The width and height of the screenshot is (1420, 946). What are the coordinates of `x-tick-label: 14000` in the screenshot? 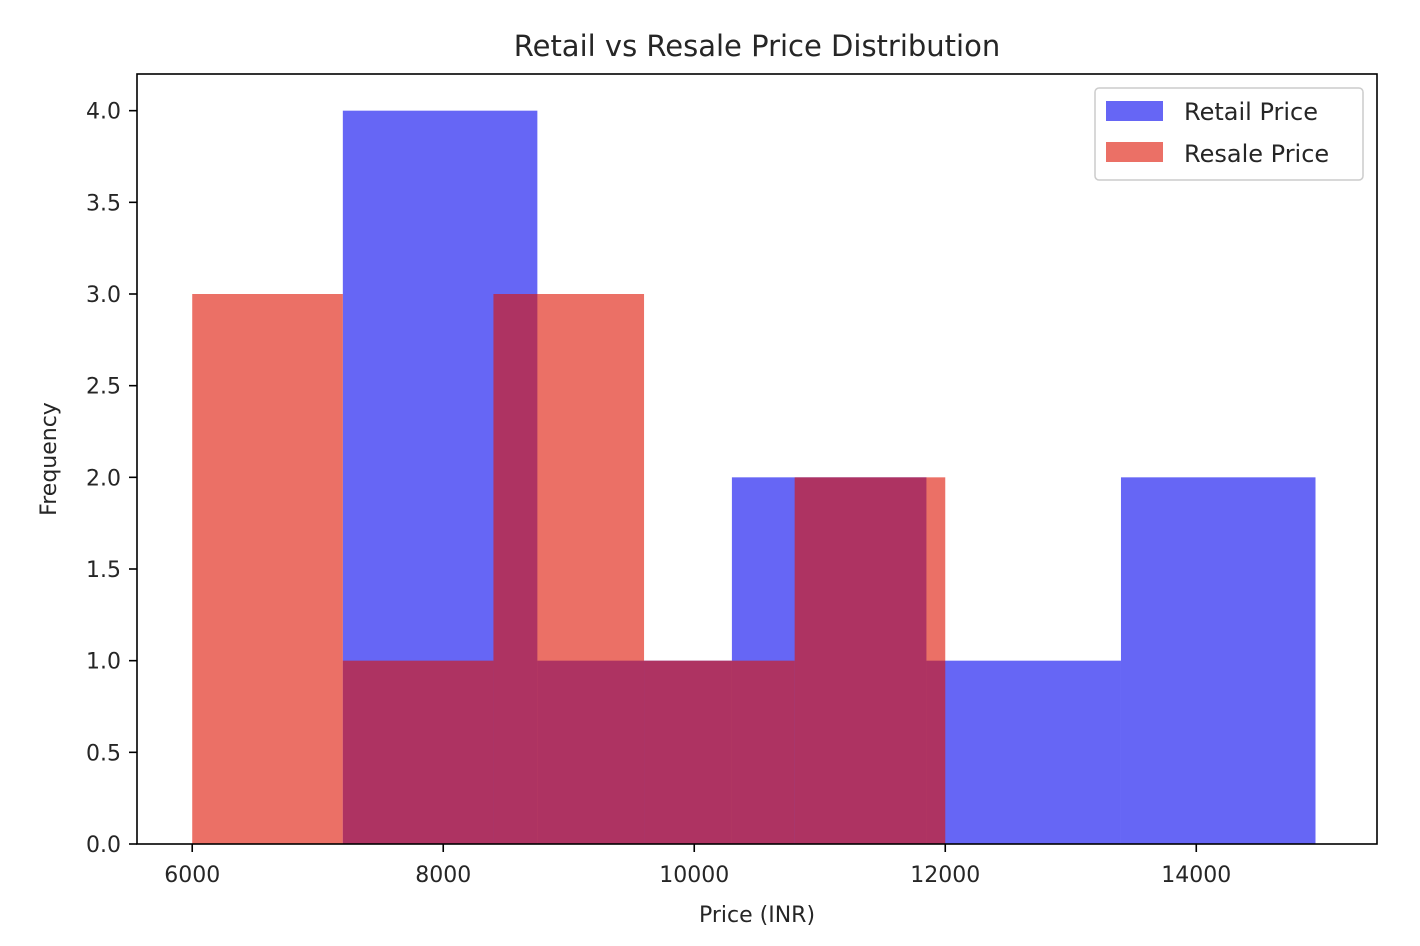 It's located at (1196, 875).